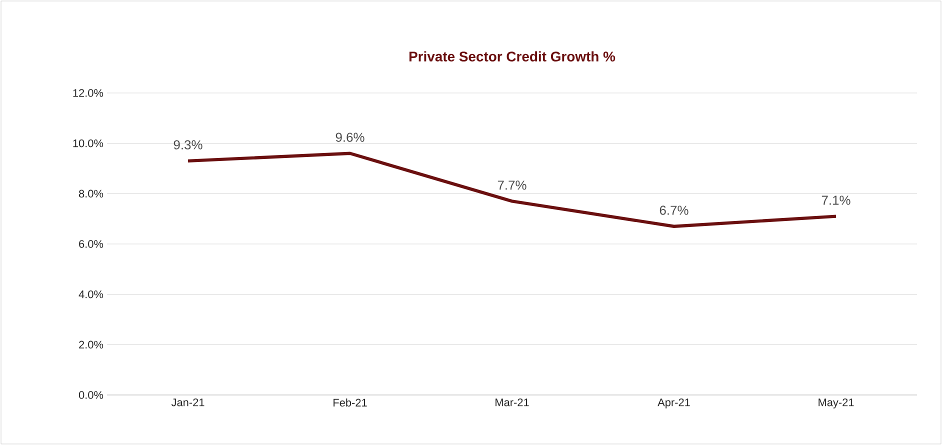 This screenshot has height=445, width=951. What do you see at coordinates (91, 194) in the screenshot?
I see `y-tick-label: 8.0%` at bounding box center [91, 194].